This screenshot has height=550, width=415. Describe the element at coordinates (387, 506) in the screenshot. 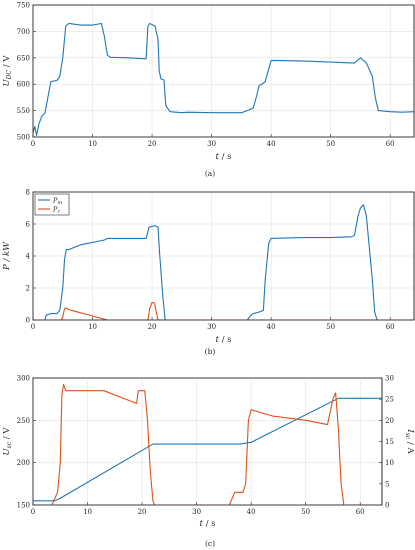

I see `y2-tick-label: 0` at that location.